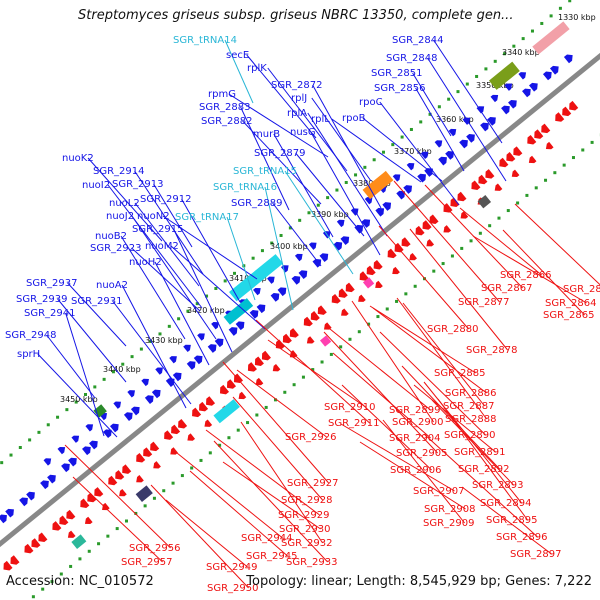 Image resolution: width=600 pixels, height=600 pixels. I want to click on gene-label-bottom: SGR_2877, so click(484, 302).